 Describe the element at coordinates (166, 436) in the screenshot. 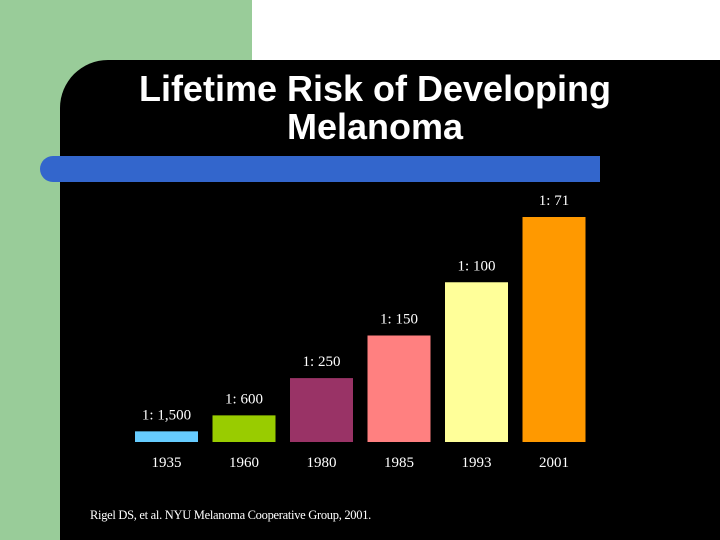

I see `bar-1935` at that location.